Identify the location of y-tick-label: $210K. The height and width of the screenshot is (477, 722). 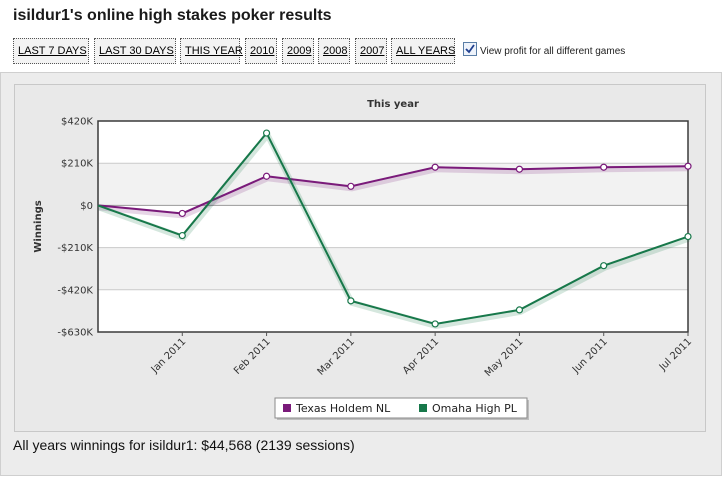
(77, 164).